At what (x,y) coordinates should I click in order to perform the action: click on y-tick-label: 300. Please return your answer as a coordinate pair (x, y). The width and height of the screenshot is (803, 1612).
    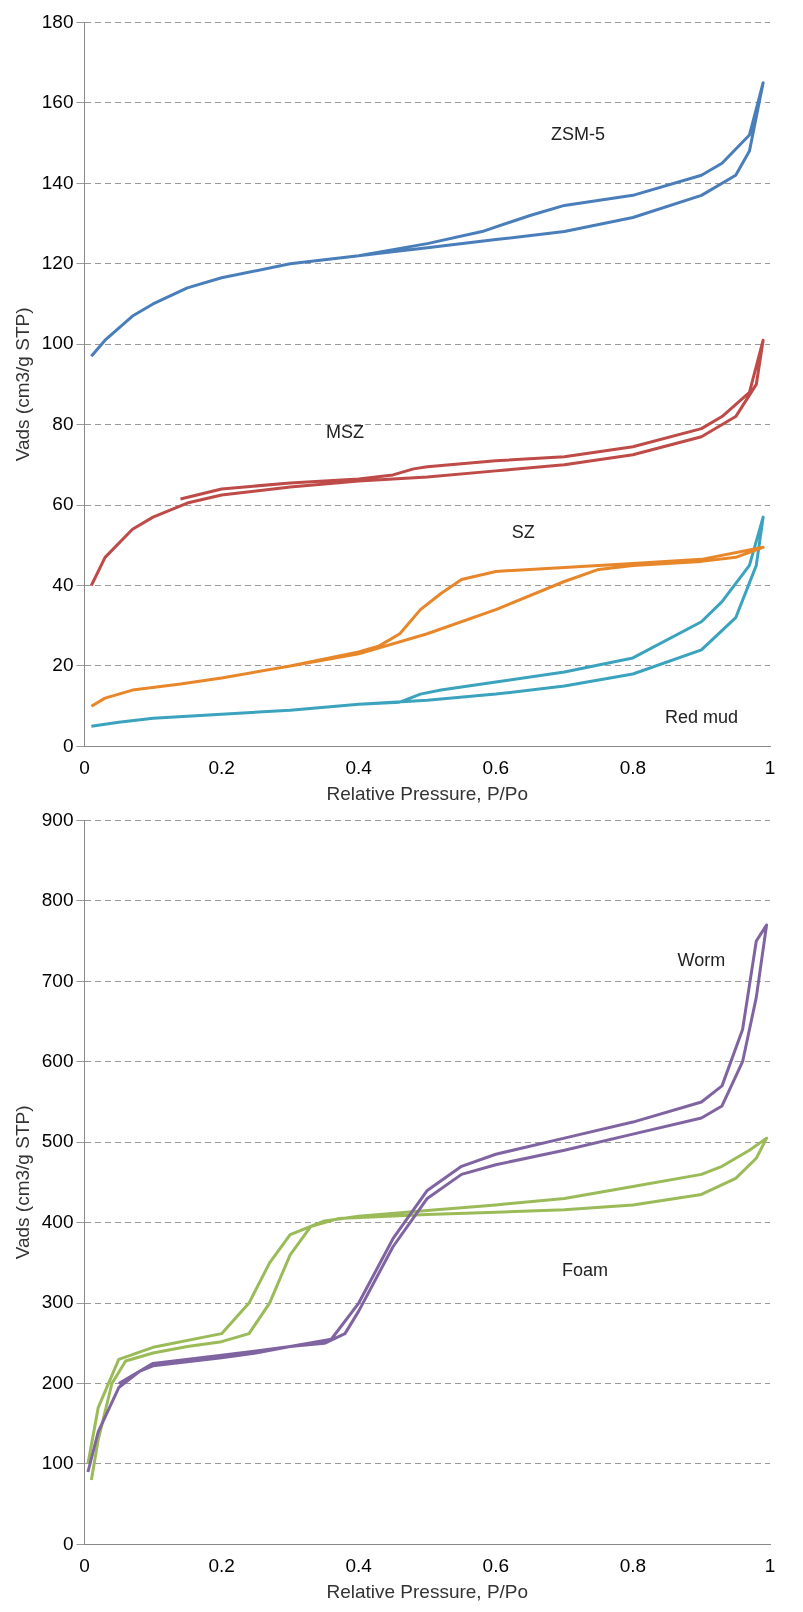
    Looking at the image, I should click on (57, 1302).